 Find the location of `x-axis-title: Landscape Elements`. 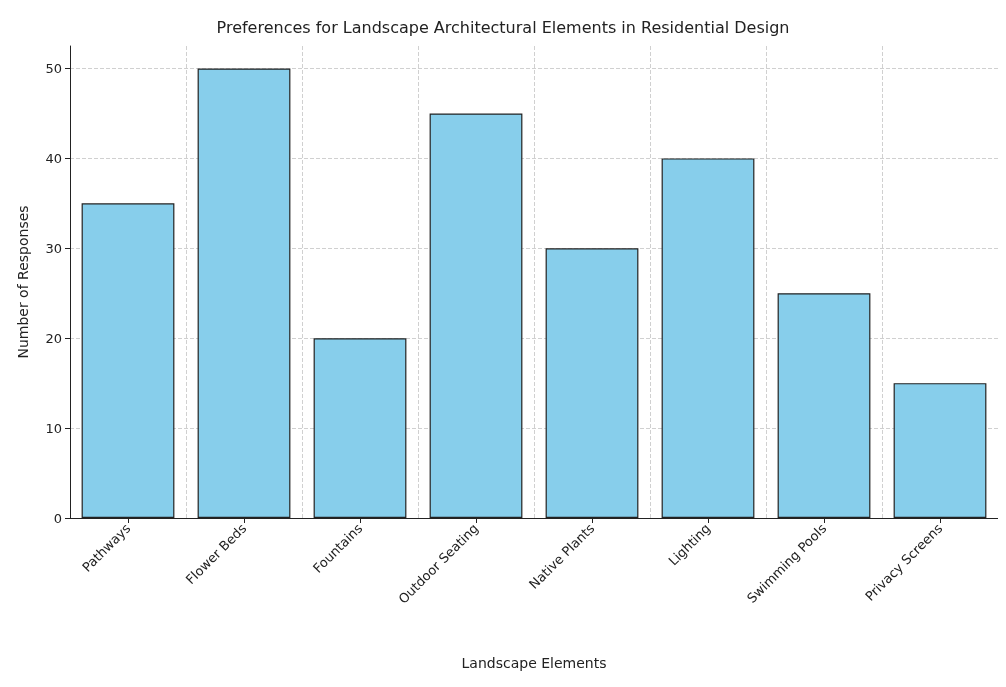

x-axis-title: Landscape Elements is located at coordinates (534, 663).